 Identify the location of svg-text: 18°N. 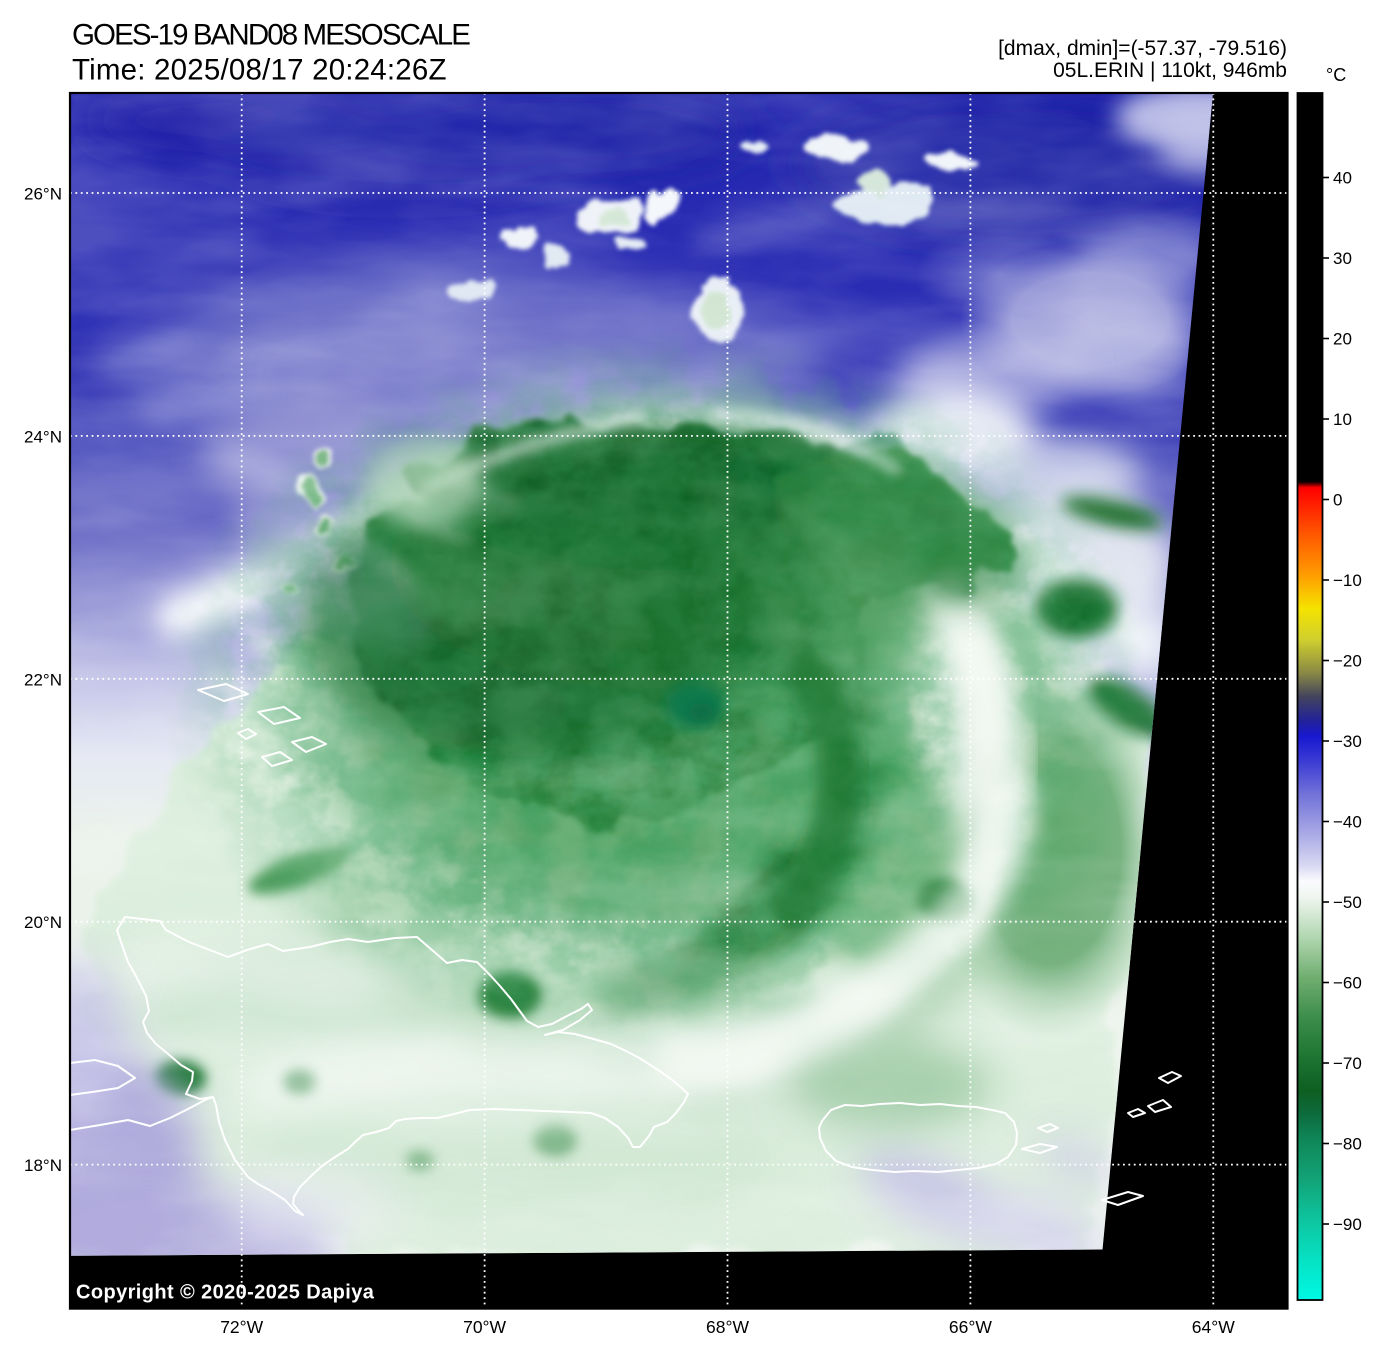
(43, 1165).